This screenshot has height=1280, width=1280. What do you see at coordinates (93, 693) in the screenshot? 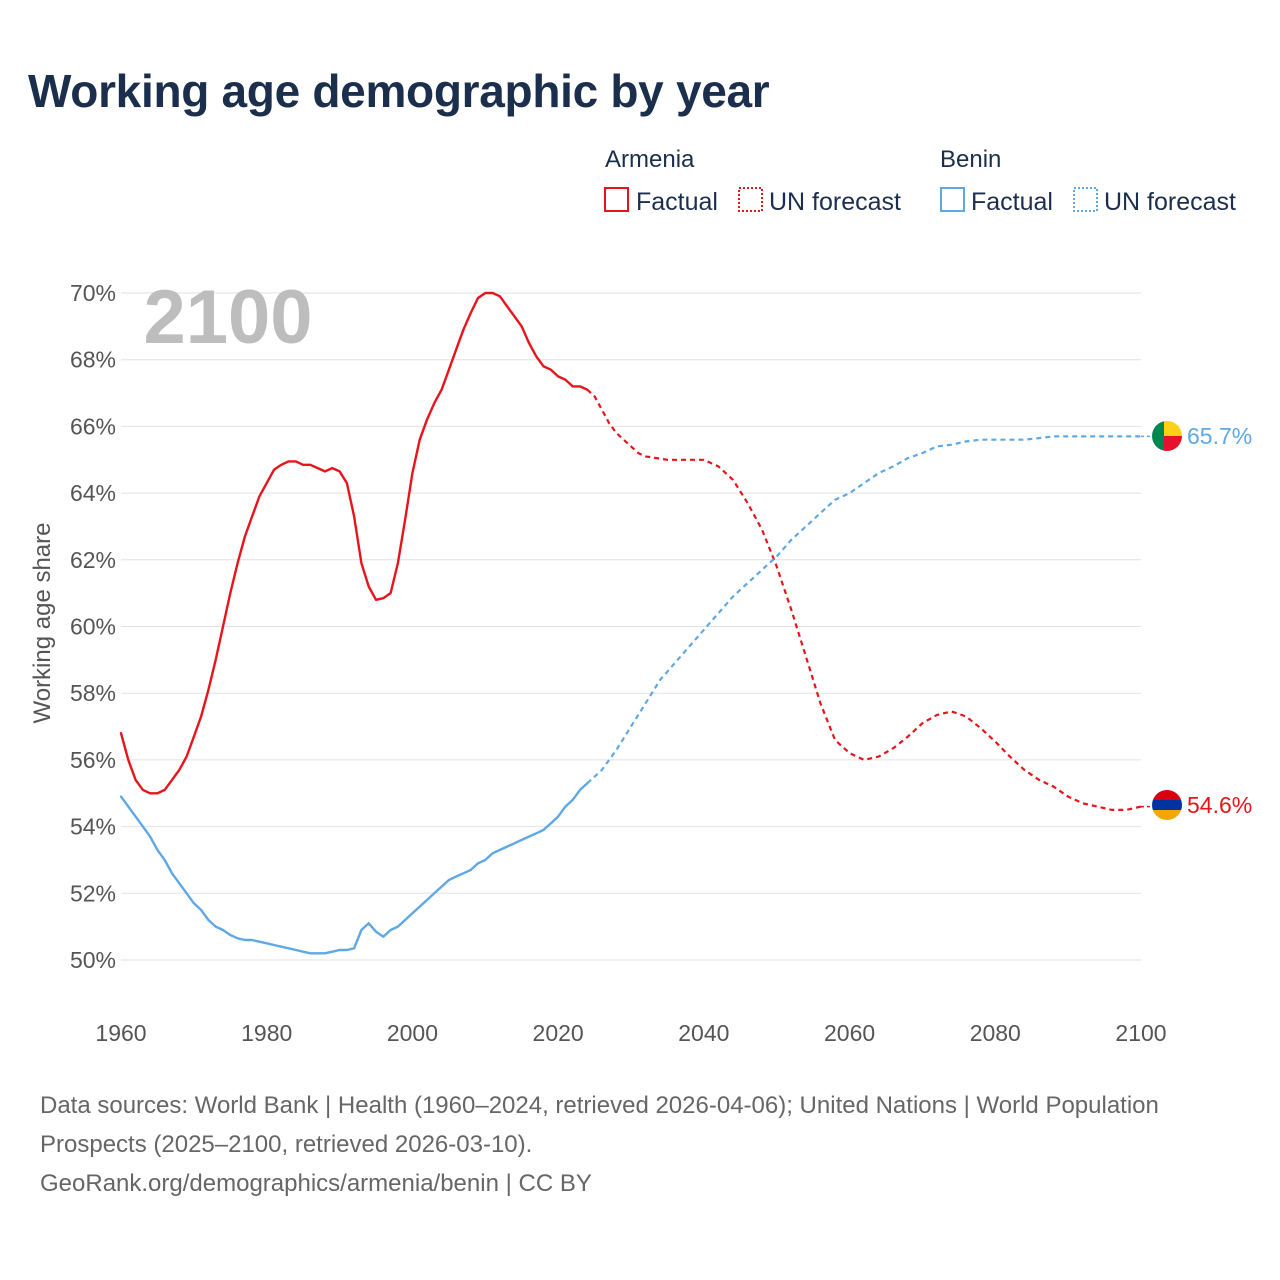
I see `y-tick-label: 58%` at bounding box center [93, 693].